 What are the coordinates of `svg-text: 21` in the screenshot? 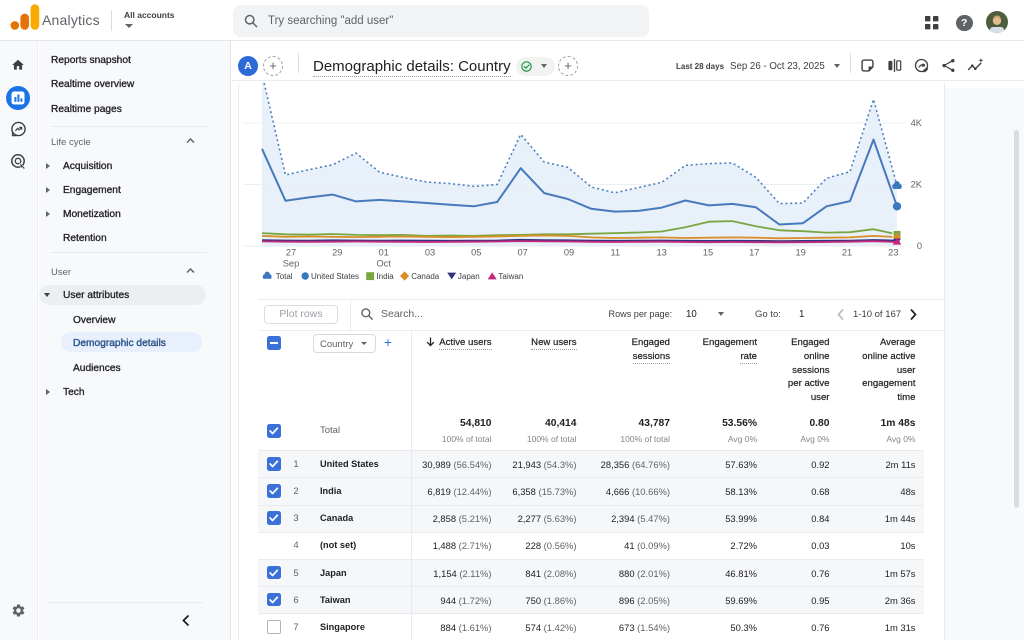 It's located at (847, 253).